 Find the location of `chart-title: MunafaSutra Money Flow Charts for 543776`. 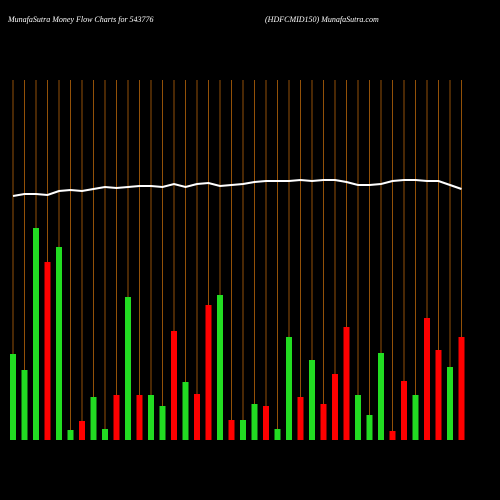

chart-title: MunafaSutra Money Flow Charts for 543776 is located at coordinates (80, 19).